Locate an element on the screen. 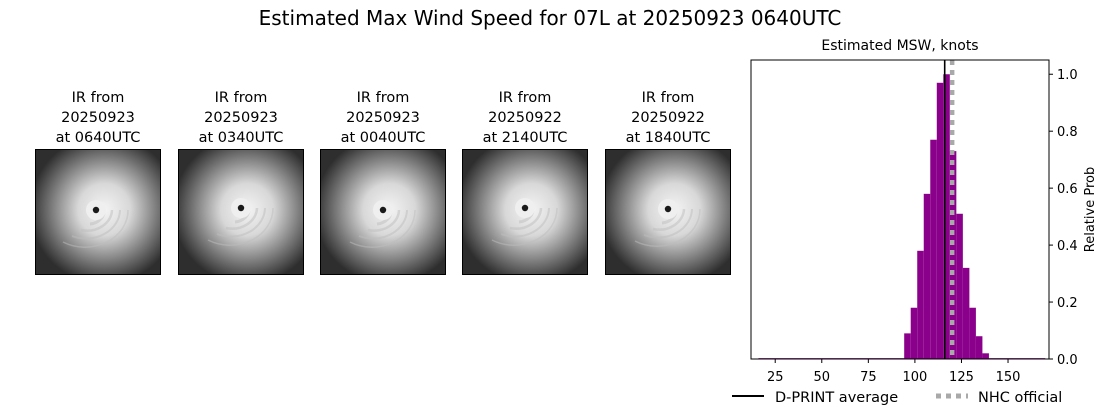 This screenshot has height=409, width=1100. y-tick-label: 0.8 is located at coordinates (1067, 132).